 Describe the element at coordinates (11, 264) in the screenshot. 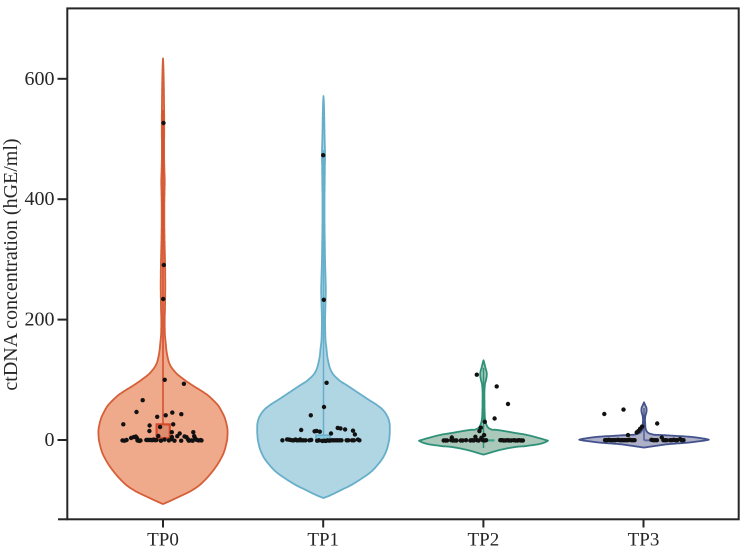

I see `svg-text: ctDNA concentration (hGE/ml)` at that location.